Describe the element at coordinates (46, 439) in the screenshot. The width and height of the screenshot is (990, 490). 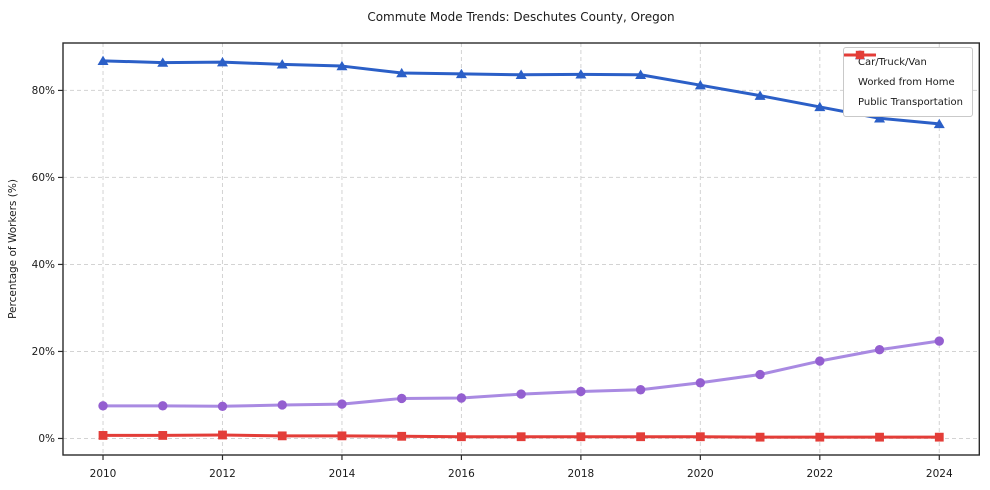
I see `y-tick-label: 0%` at that location.